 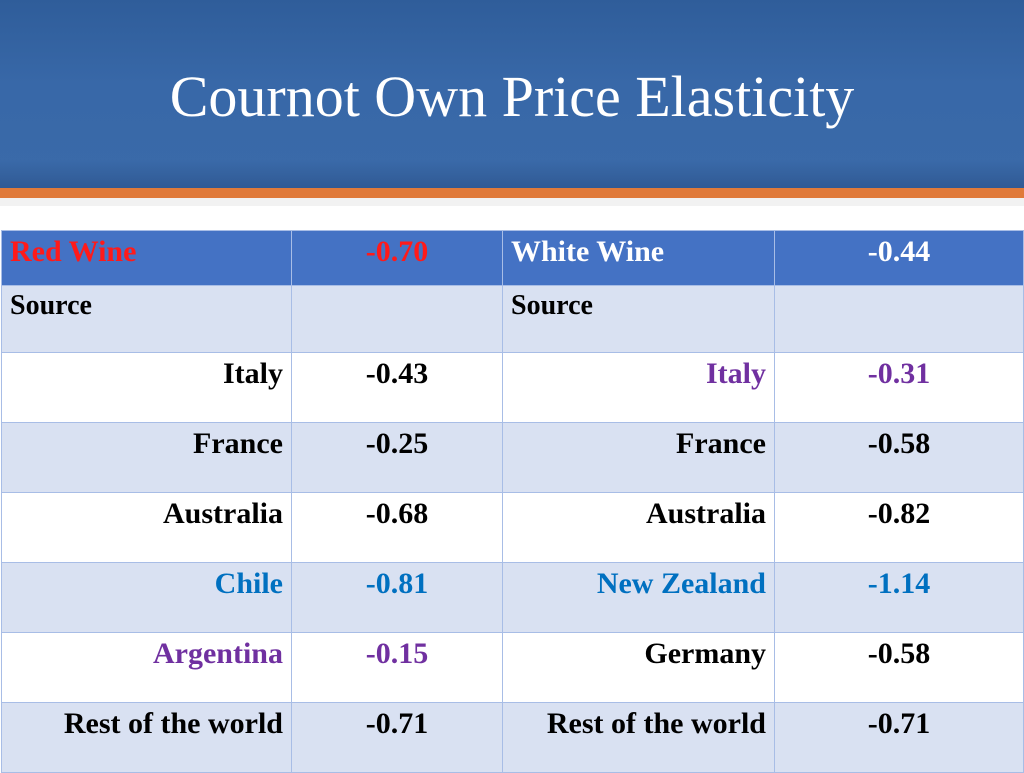 What do you see at coordinates (512, 202) in the screenshot?
I see `divider-band` at bounding box center [512, 202].